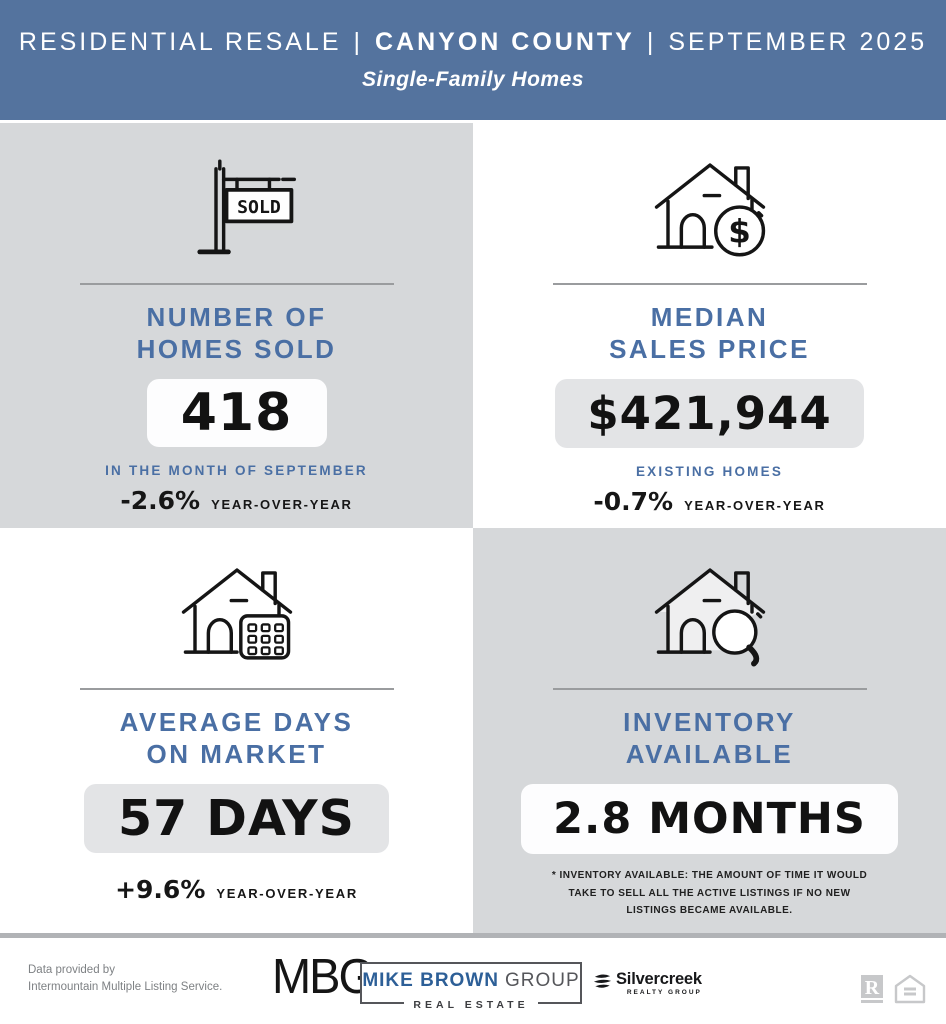 The image size is (946, 1024). I want to click on realtor-icon: R, so click(872, 991).